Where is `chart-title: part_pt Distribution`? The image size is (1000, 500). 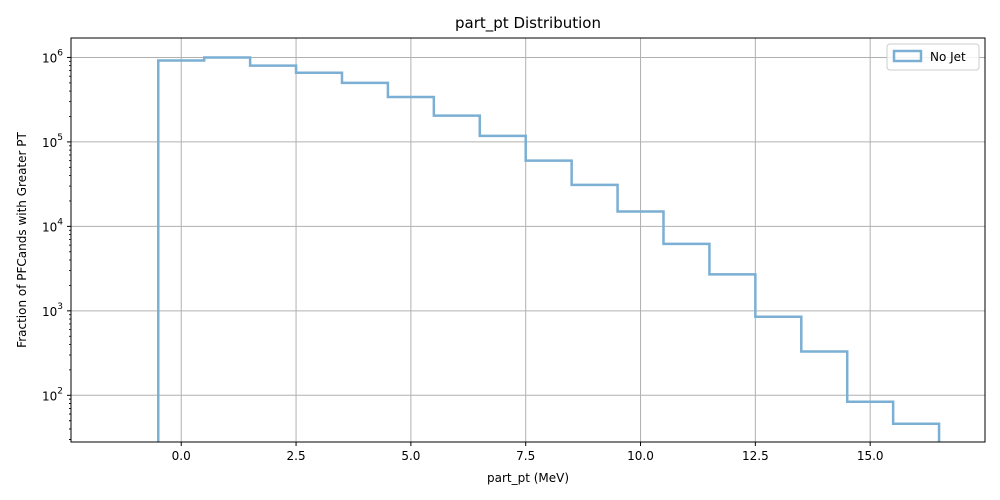 chart-title: part_pt Distribution is located at coordinates (528, 23).